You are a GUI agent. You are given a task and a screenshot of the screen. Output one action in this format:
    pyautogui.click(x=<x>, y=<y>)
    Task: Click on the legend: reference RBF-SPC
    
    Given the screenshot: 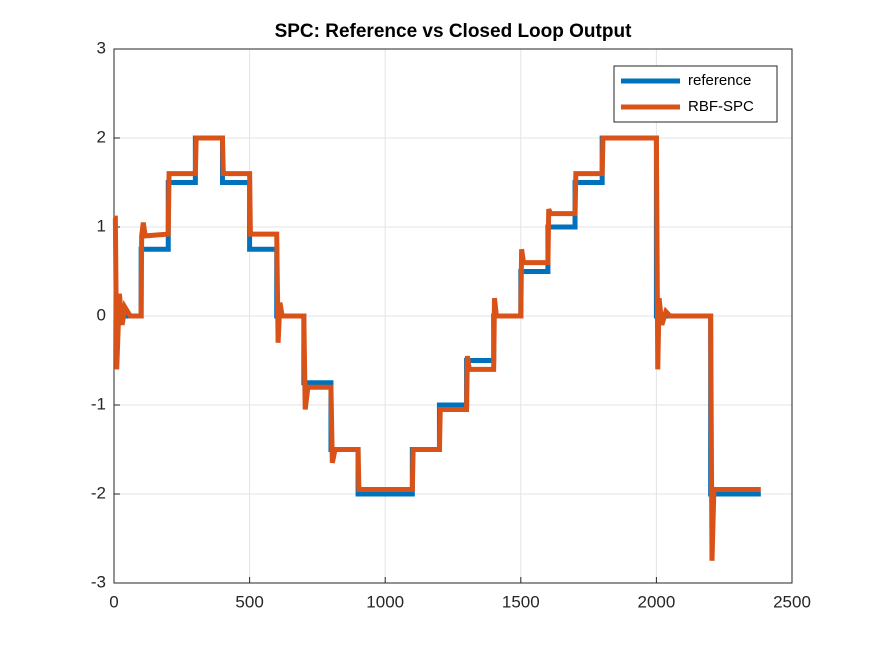 What is the action you would take?
    pyautogui.click(x=695, y=94)
    